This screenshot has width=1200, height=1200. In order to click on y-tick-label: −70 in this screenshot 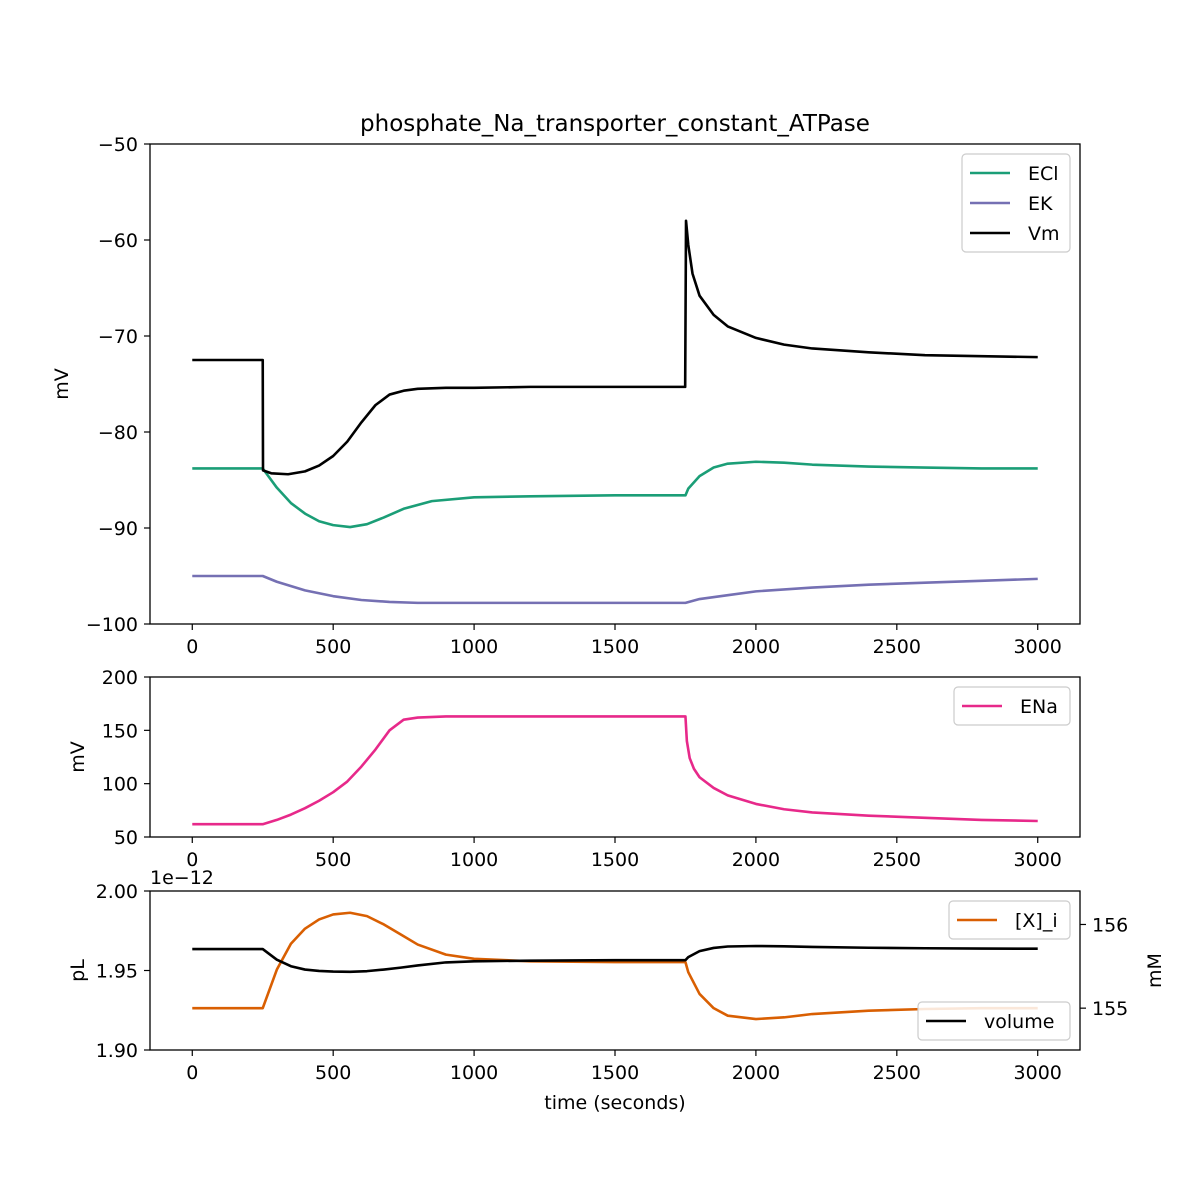, I will do `click(118, 337)`.